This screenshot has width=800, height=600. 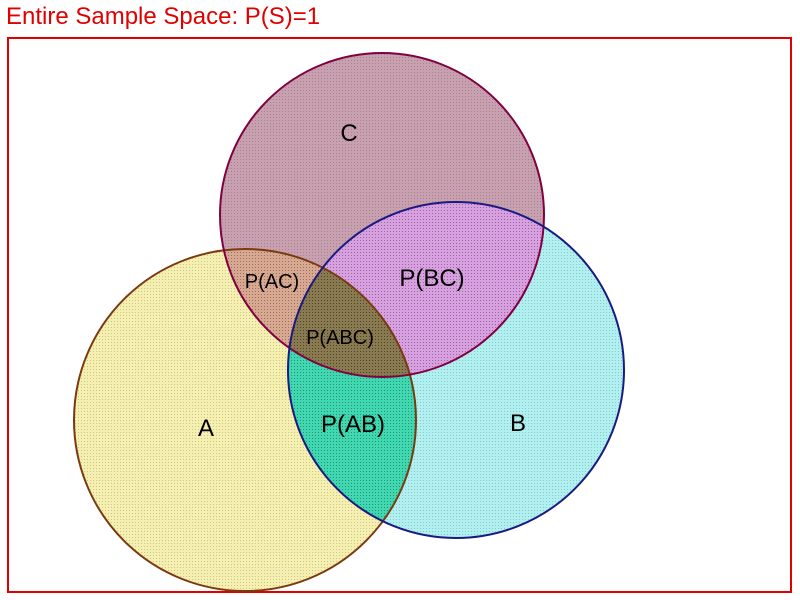 What do you see at coordinates (348, 133) in the screenshot?
I see `set-c-label: C` at bounding box center [348, 133].